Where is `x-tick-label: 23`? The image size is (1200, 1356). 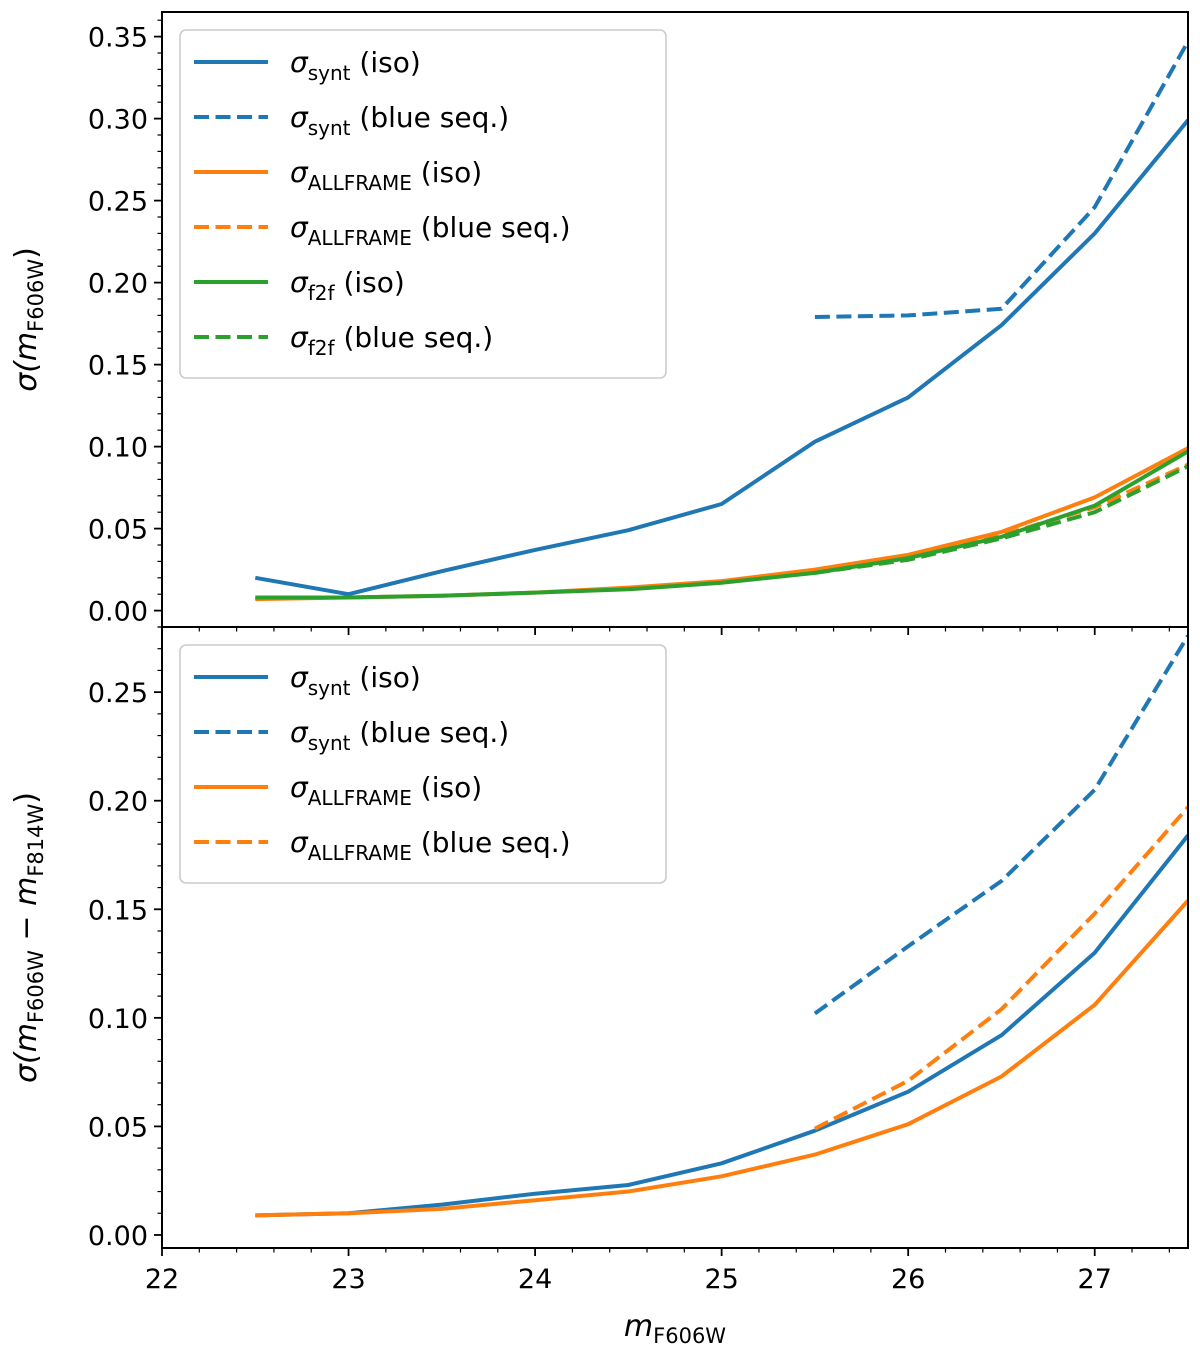
x-tick-label: 23 is located at coordinates (348, 1279).